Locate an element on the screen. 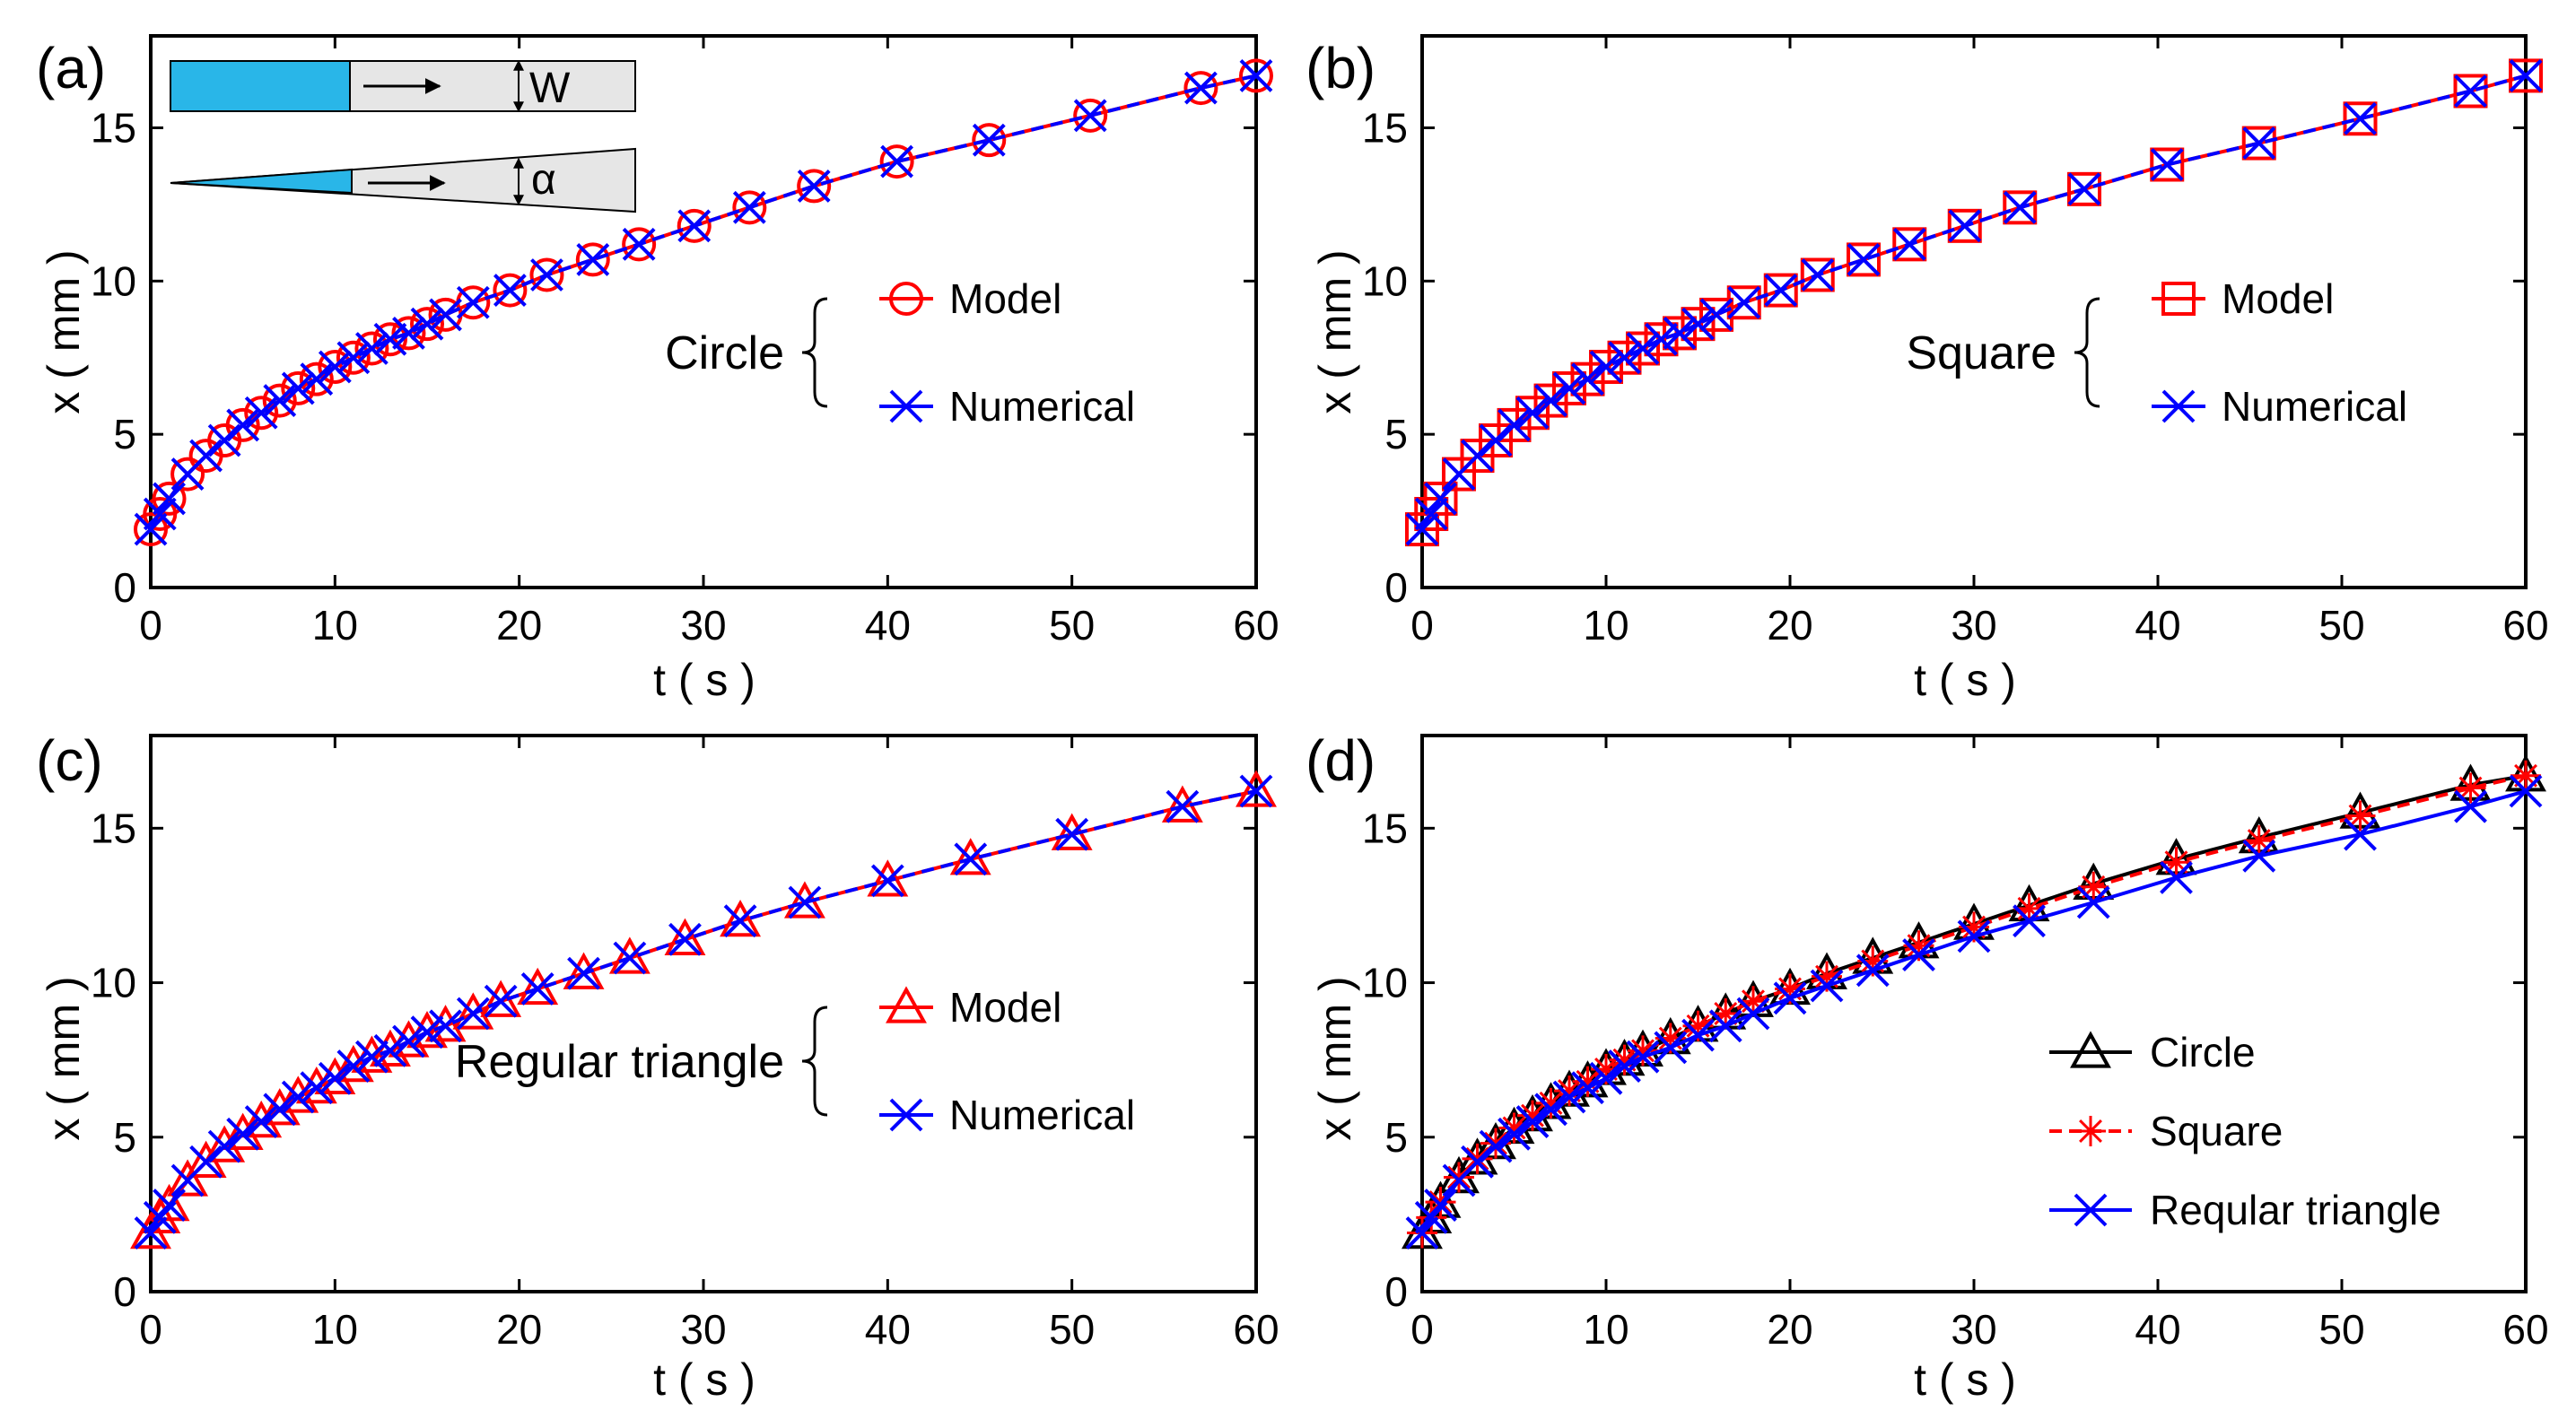  x-tick-label: 50 is located at coordinates (1072, 625).